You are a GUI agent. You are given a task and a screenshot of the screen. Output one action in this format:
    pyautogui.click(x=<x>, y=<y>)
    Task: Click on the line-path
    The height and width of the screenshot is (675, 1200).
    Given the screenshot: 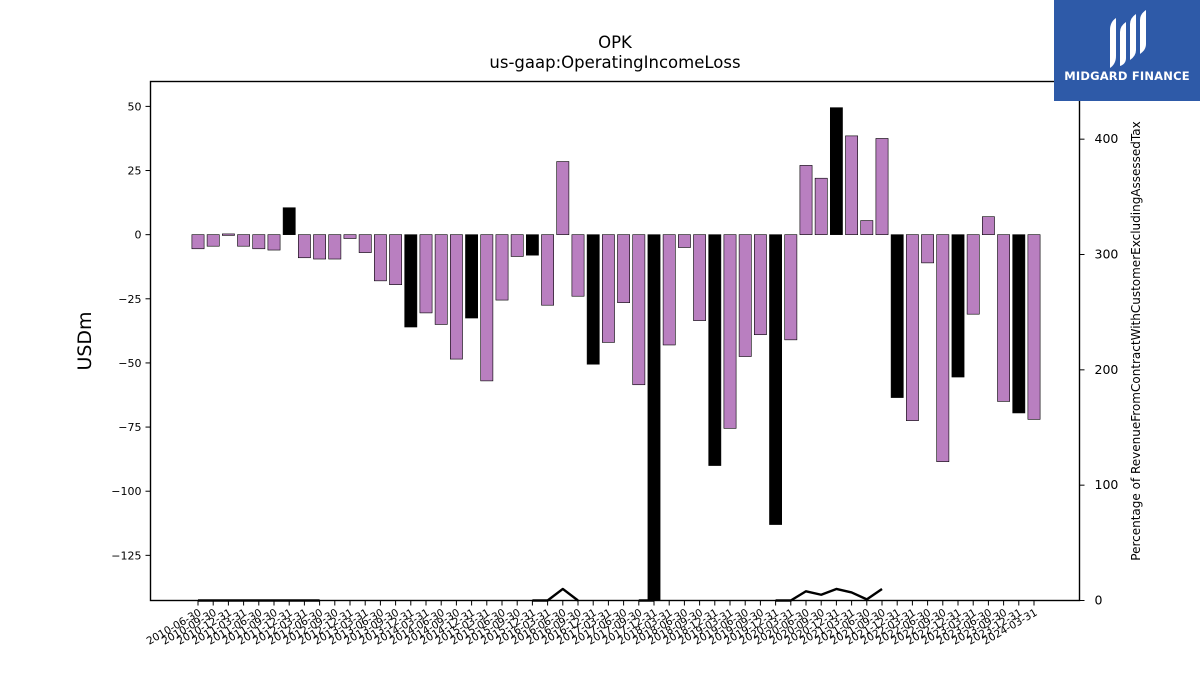 What is the action you would take?
    pyautogui.click(x=593, y=595)
    